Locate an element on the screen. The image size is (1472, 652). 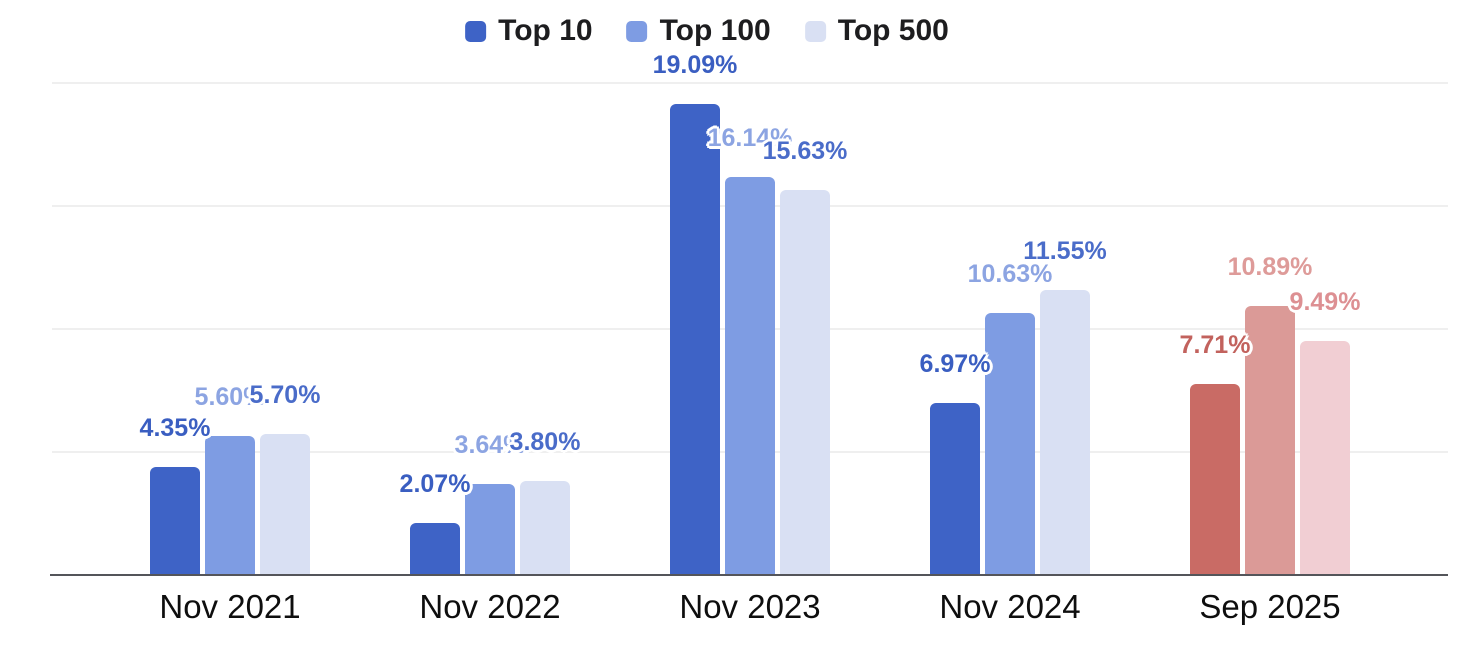
bar-top-100-nov-2021 is located at coordinates (230, 505).